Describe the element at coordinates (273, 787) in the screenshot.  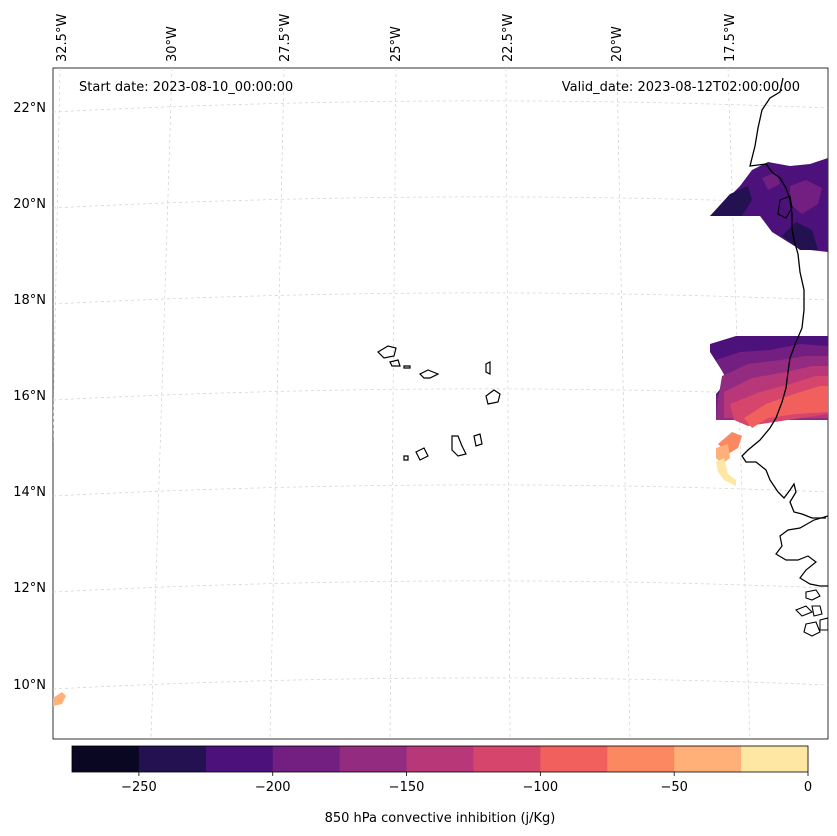
I see `colorbar-tick-label: −200` at that location.